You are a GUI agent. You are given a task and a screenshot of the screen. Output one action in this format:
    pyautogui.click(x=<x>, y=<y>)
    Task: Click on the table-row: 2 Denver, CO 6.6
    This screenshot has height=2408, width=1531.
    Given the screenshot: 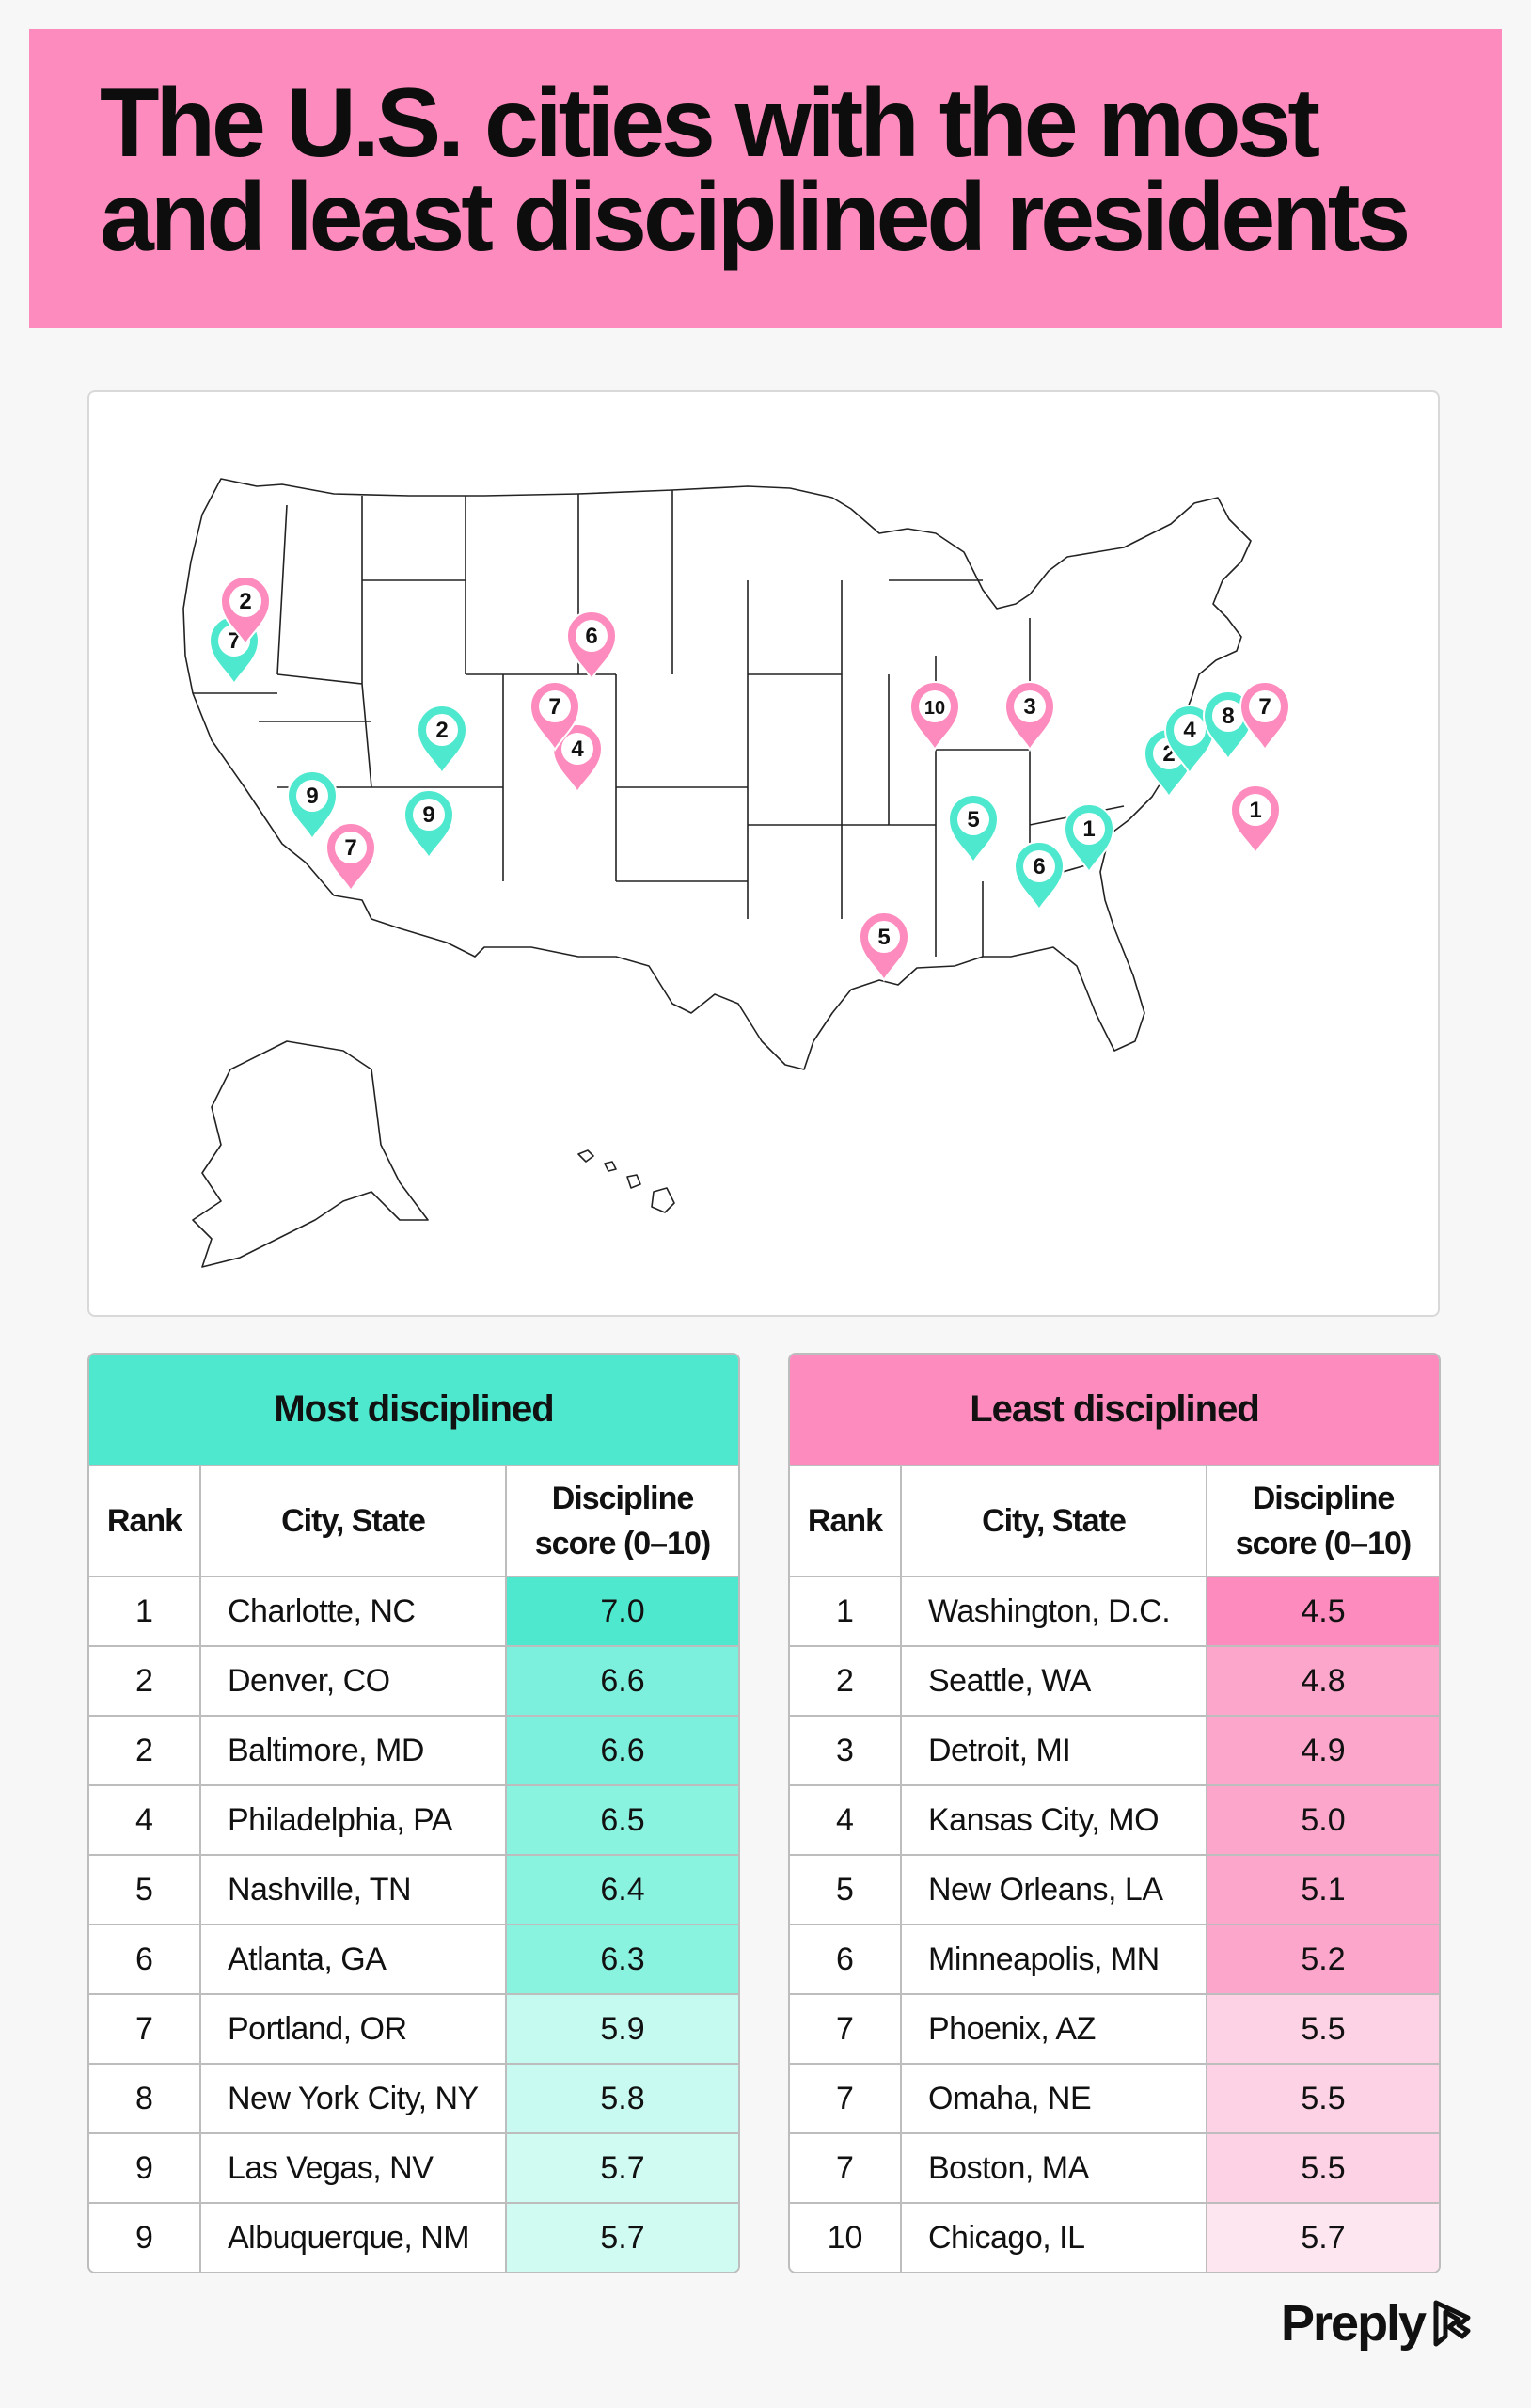 What is the action you would take?
    pyautogui.click(x=413, y=1682)
    